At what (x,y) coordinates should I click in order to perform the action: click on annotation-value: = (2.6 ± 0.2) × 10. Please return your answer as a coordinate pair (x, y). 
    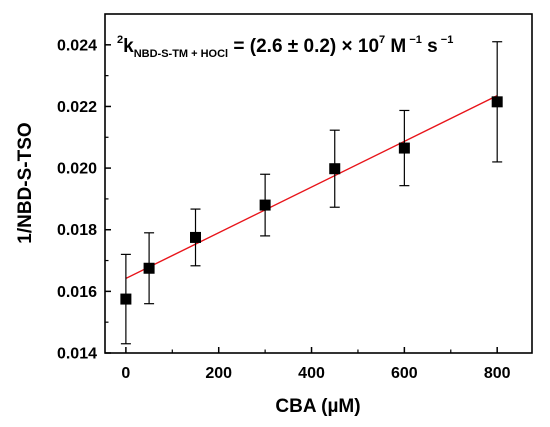
    Looking at the image, I should click on (303, 46).